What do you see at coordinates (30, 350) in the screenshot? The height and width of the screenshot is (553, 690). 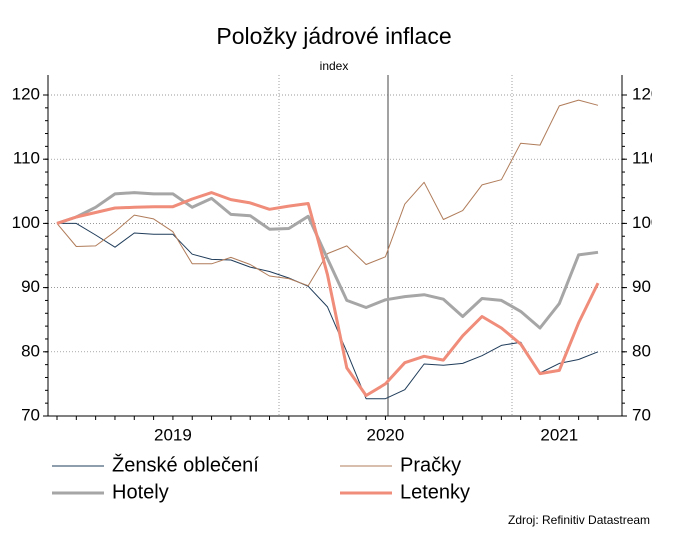 I see `y-tick-label: 80` at bounding box center [30, 350].